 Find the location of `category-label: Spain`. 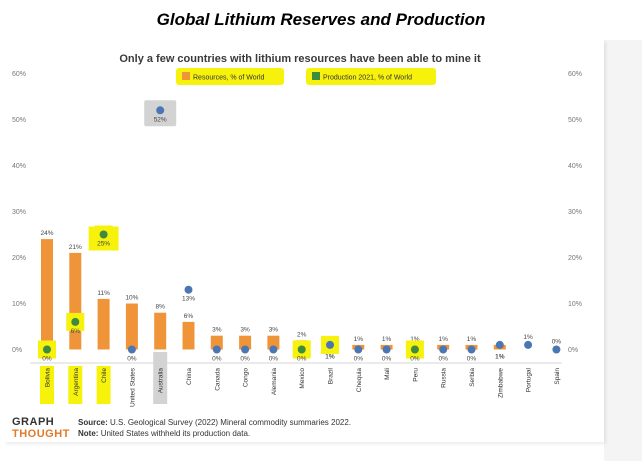

category-label: Spain is located at coordinates (557, 376).